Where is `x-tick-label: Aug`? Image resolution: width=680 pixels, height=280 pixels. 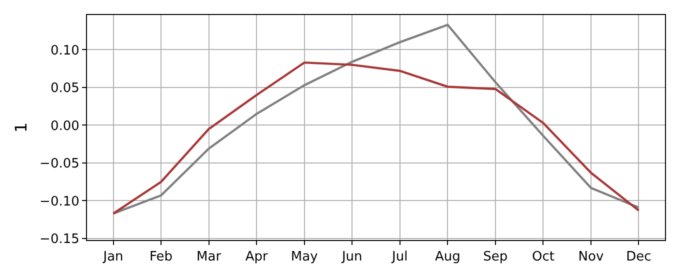
x-tick-label: Aug is located at coordinates (447, 257).